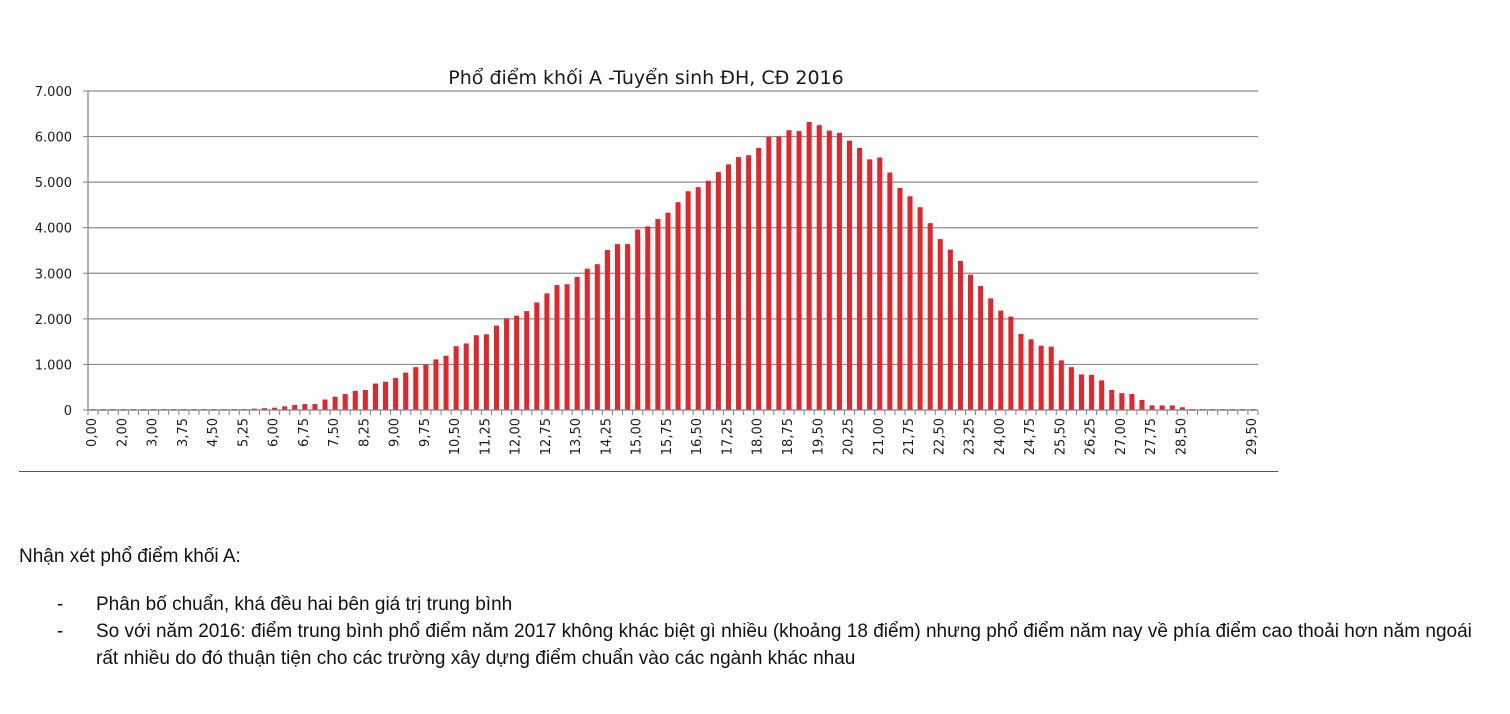 The height and width of the screenshot is (714, 1510). Describe the element at coordinates (153, 432) in the screenshot. I see `x-tick-label: 3,00` at that location.